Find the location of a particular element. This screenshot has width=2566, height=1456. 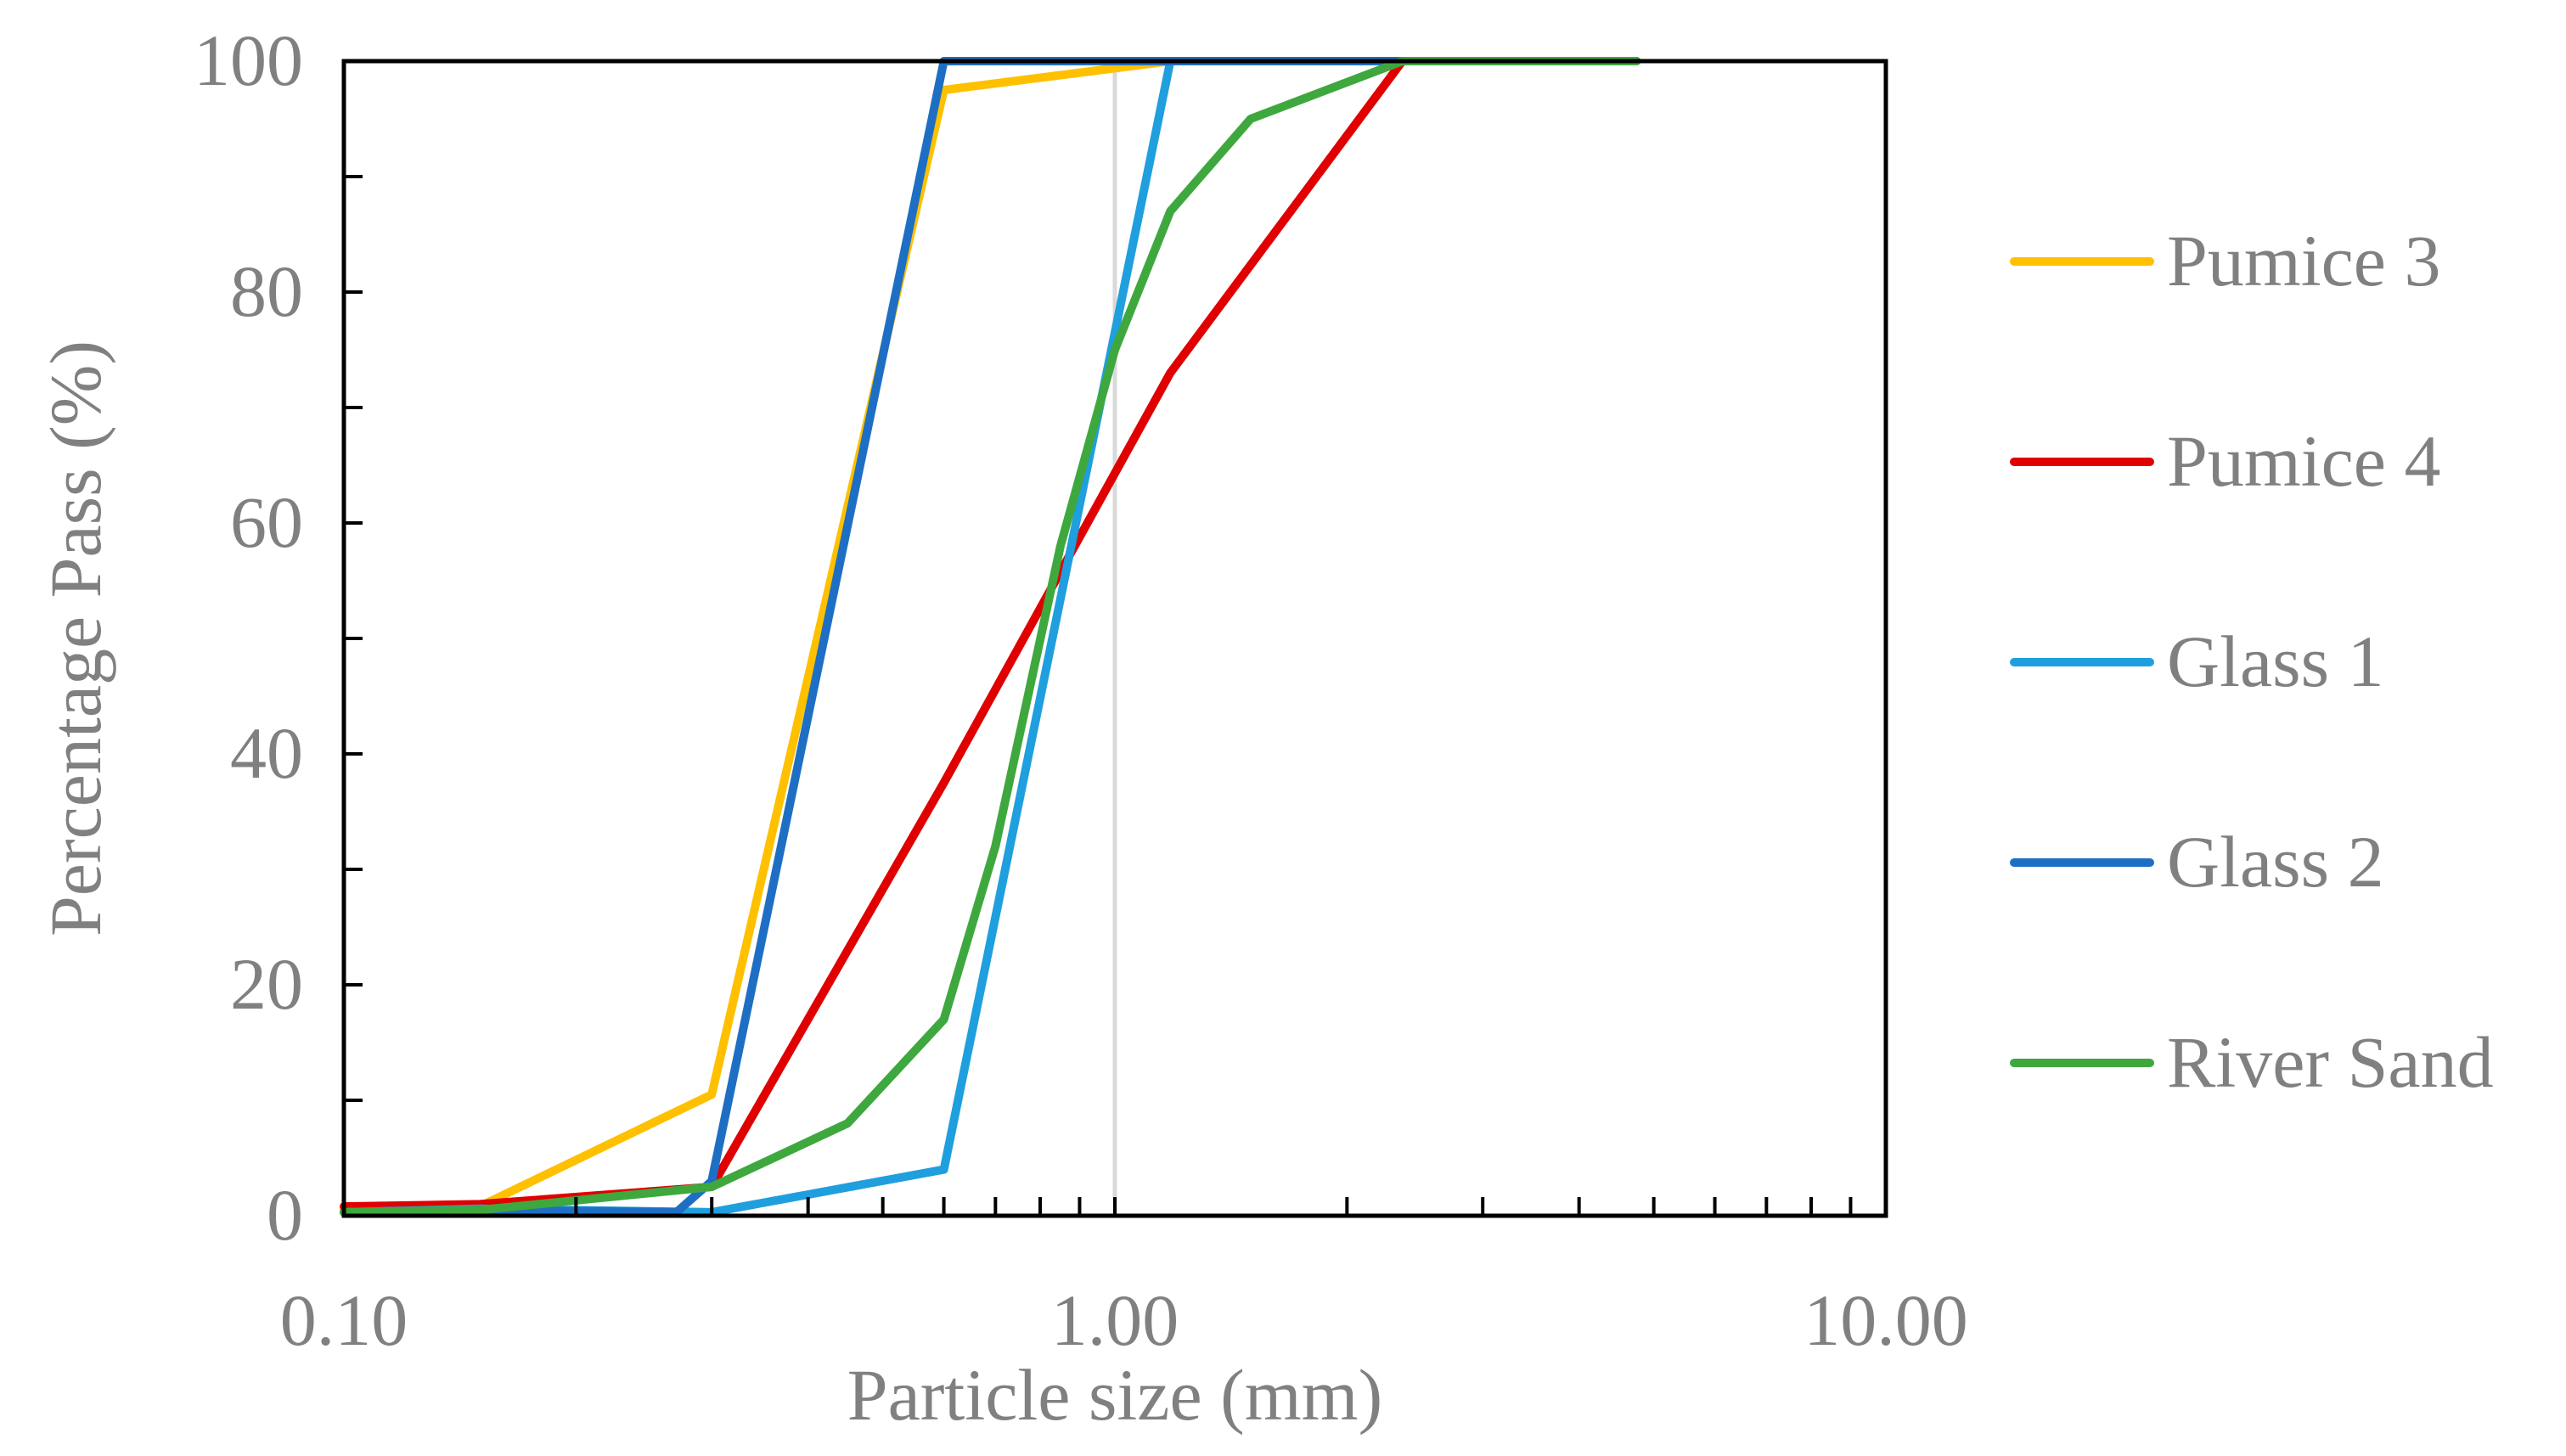

legend-item: River Sand is located at coordinates (2252, 1062).